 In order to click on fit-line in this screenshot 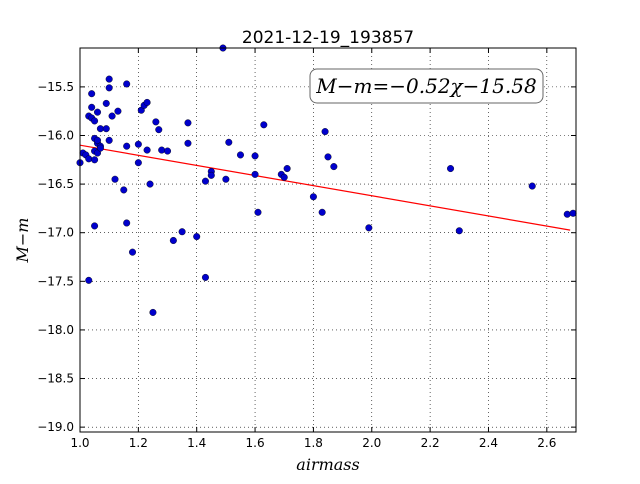, I will do `click(325, 187)`.